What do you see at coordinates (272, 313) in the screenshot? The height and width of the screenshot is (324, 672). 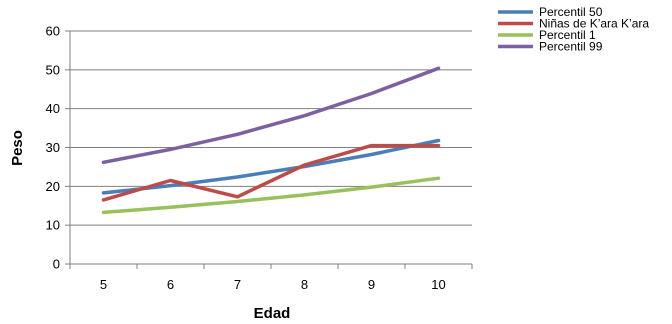 I see `x-axis-title: Edad` at bounding box center [272, 313].